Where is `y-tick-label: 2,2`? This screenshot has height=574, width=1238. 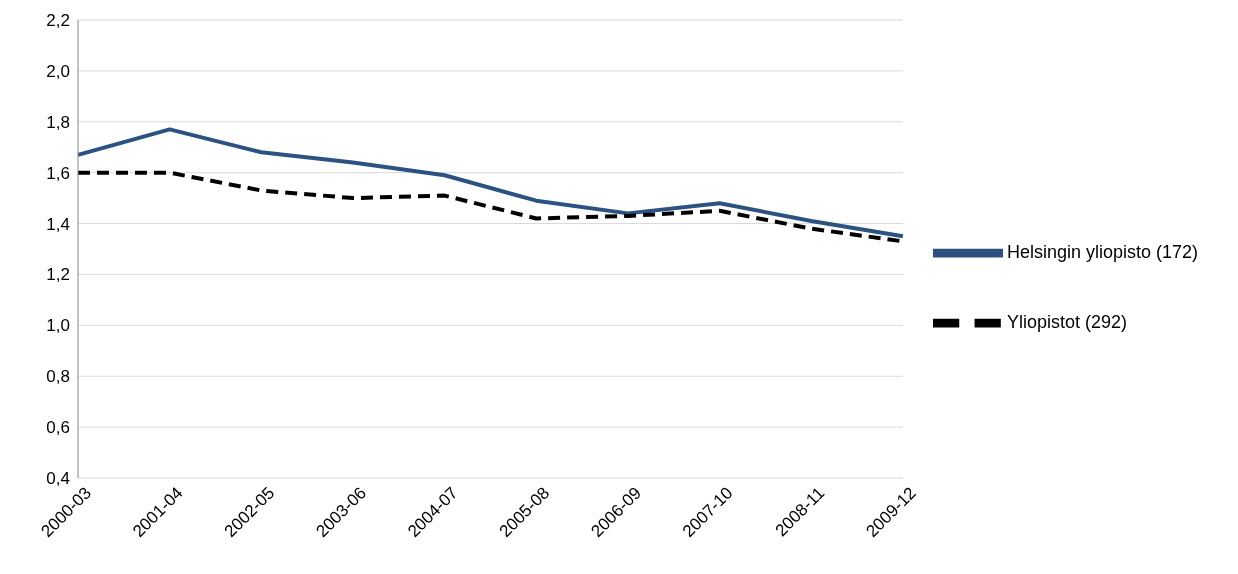 y-tick-label: 2,2 is located at coordinates (58, 21).